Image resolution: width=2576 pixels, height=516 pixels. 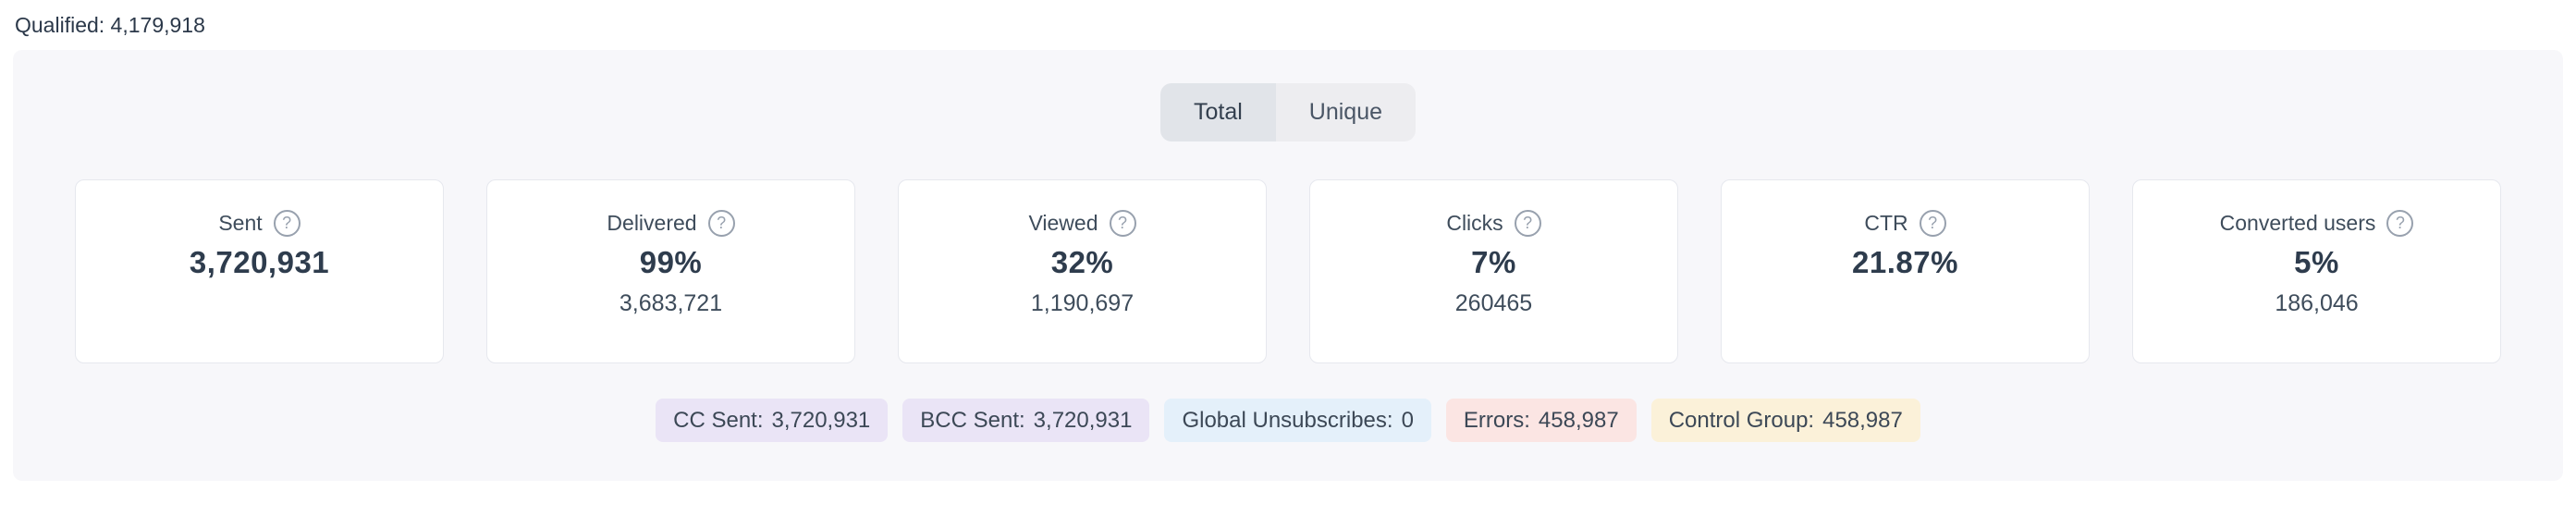 I want to click on stat-primary-value: 3,720,931, so click(x=259, y=262).